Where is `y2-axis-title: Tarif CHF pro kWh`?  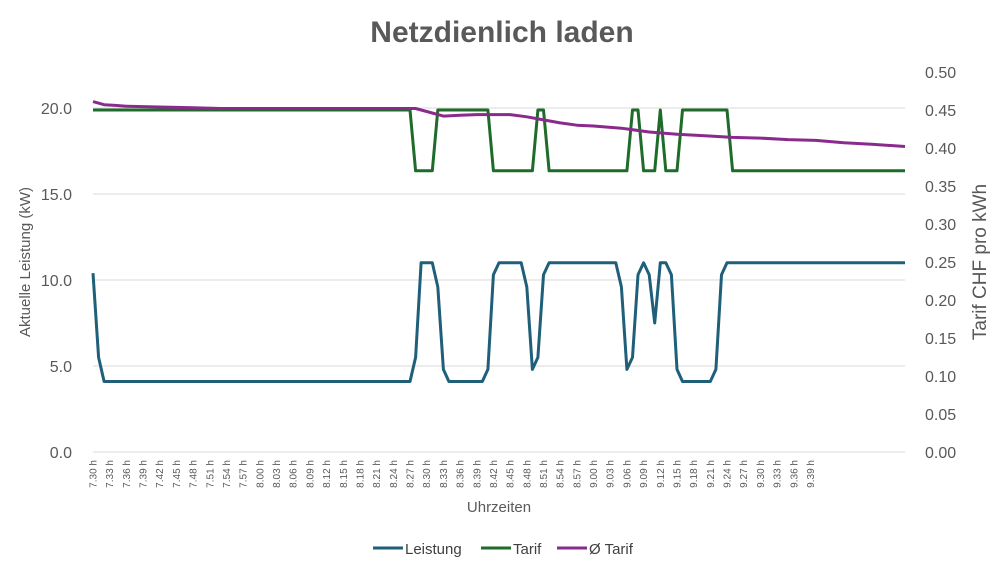
y2-axis-title: Tarif CHF pro kWh is located at coordinates (980, 262).